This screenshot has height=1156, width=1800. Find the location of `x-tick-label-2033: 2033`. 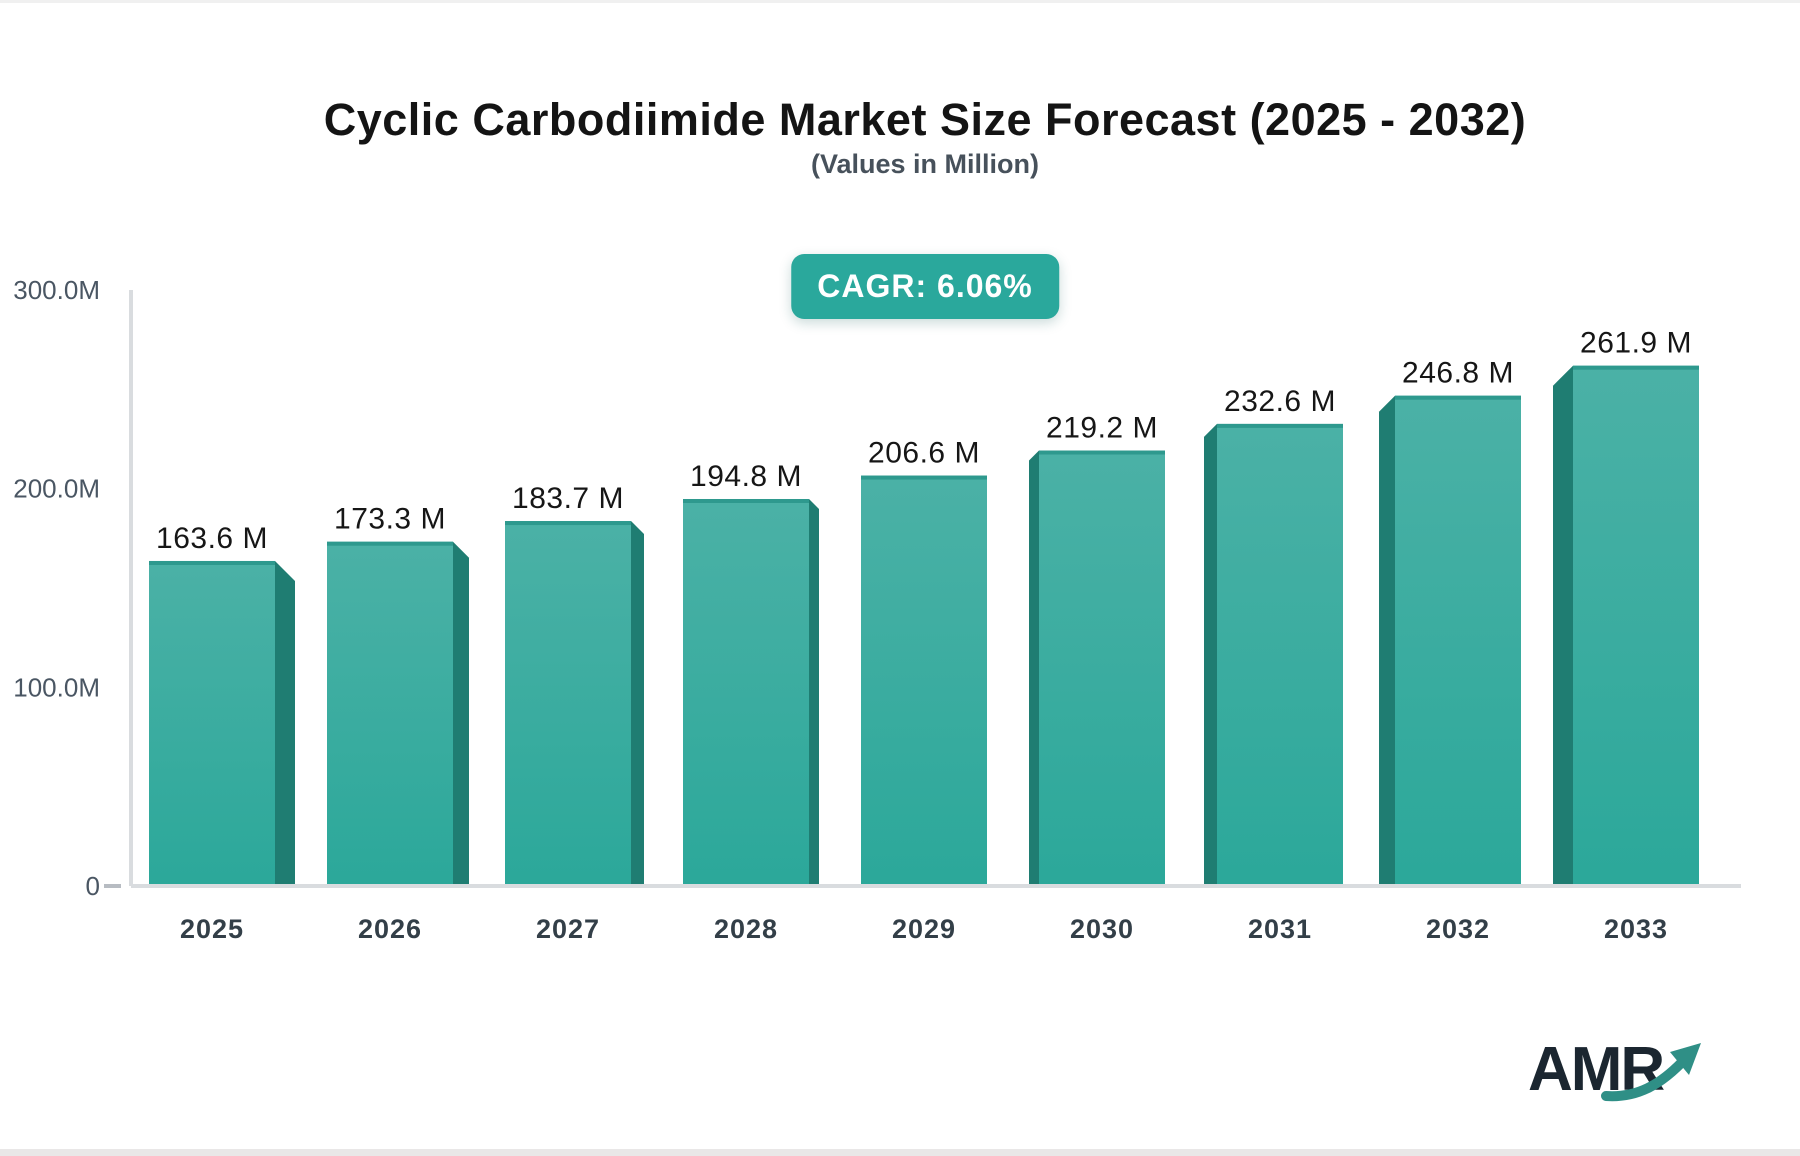

x-tick-label-2033: 2033 is located at coordinates (1636, 929).